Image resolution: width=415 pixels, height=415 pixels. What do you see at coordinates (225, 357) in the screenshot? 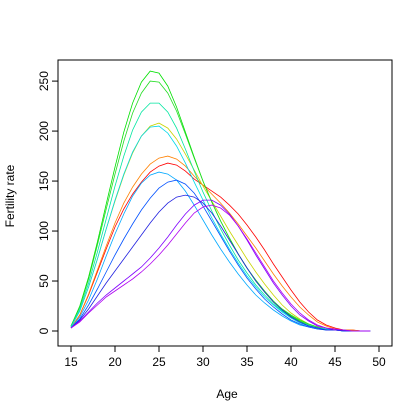
I see `x-axis: 15 20 25 30 35 40 45 50` at bounding box center [225, 357].